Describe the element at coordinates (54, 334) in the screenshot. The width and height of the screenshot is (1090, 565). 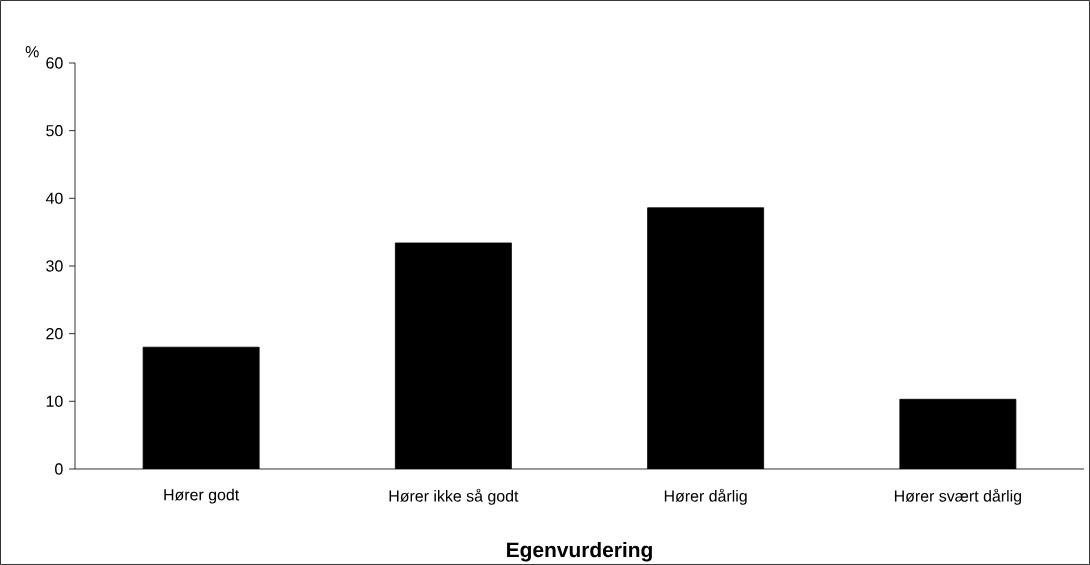
I see `y-tick-label: 20` at that location.